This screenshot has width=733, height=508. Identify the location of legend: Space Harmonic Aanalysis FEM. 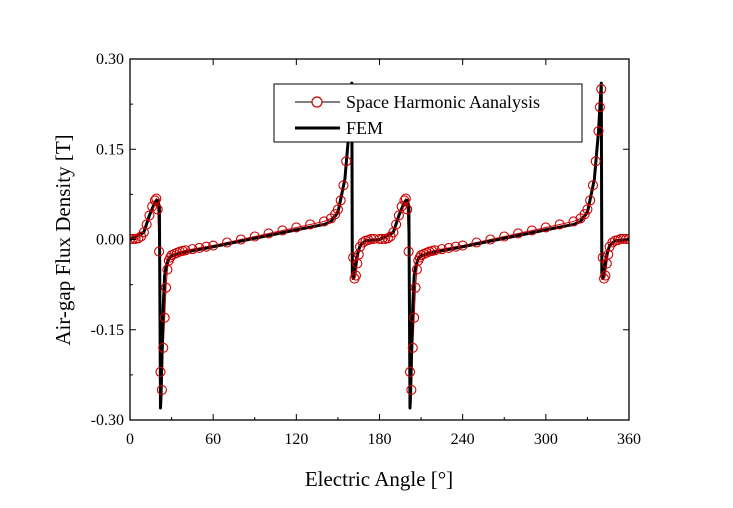
(428, 113).